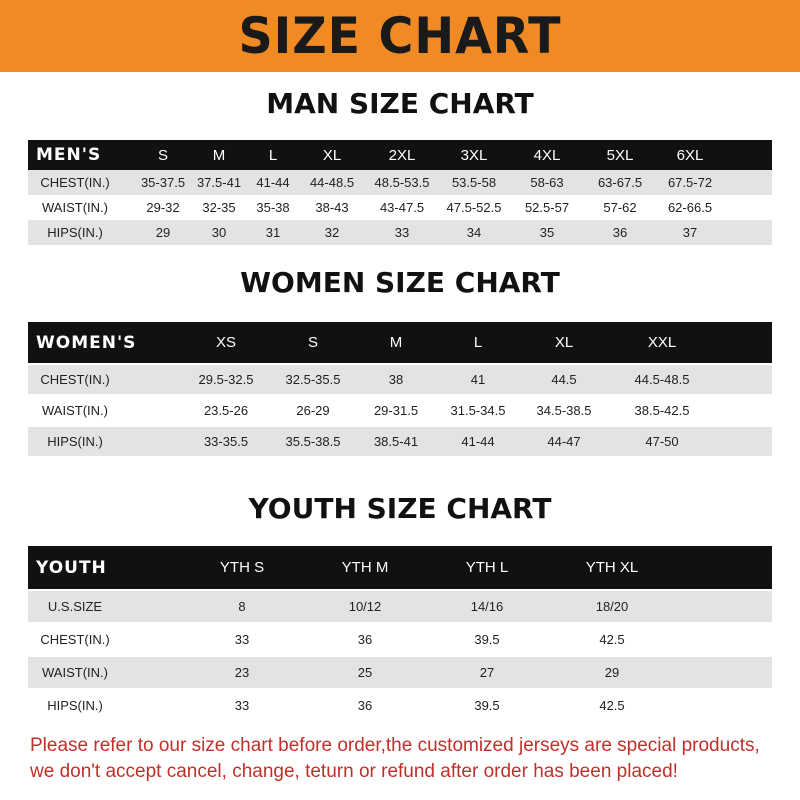 The height and width of the screenshot is (800, 800). Describe the element at coordinates (487, 672) in the screenshot. I see `table-cell: 27` at that location.